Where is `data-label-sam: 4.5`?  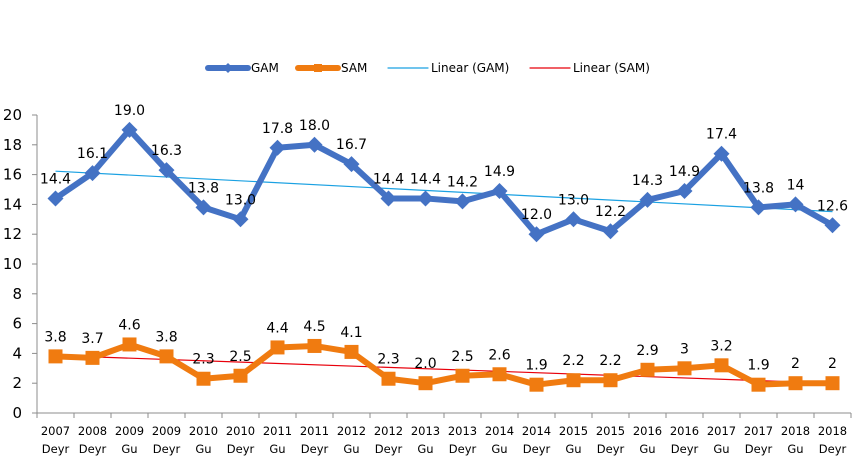
data-label-sam: 4.5 is located at coordinates (314, 327).